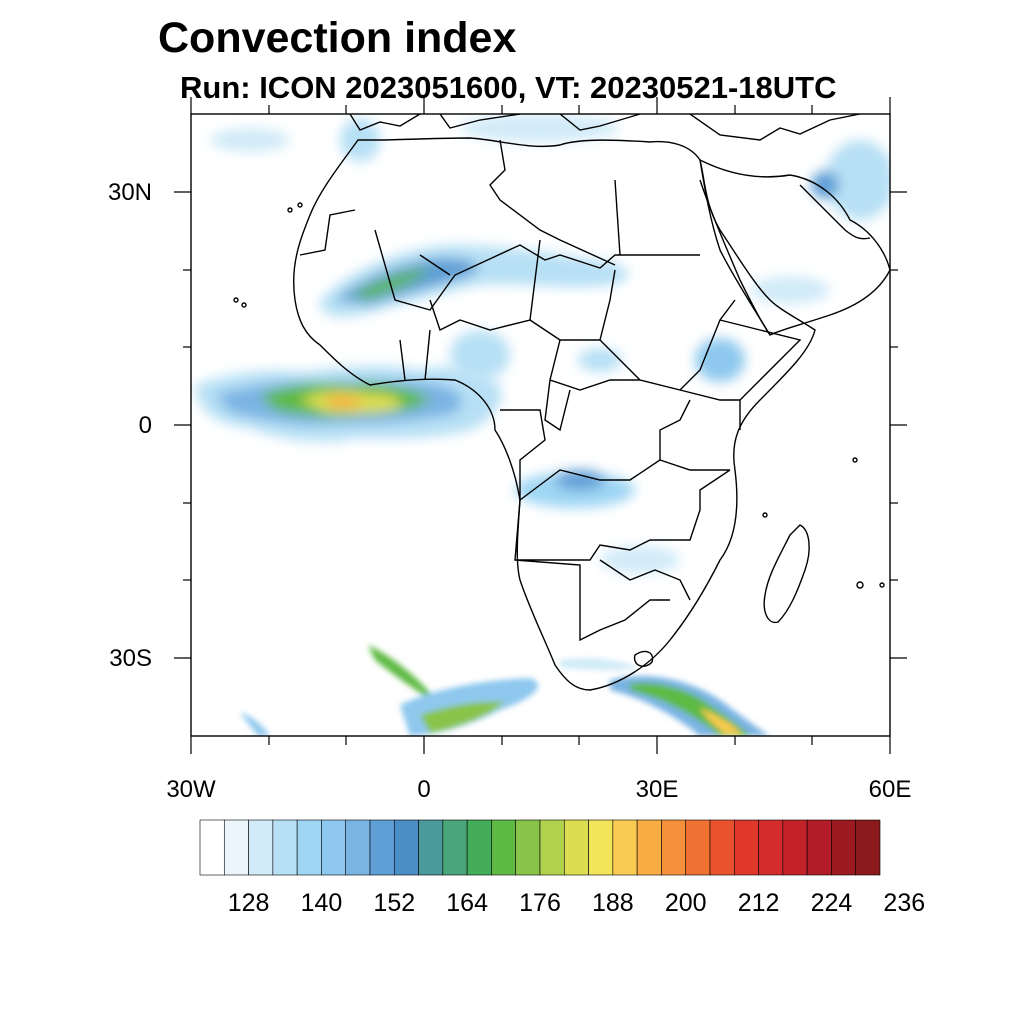  I want to click on colorbar-label: 212, so click(758, 903).